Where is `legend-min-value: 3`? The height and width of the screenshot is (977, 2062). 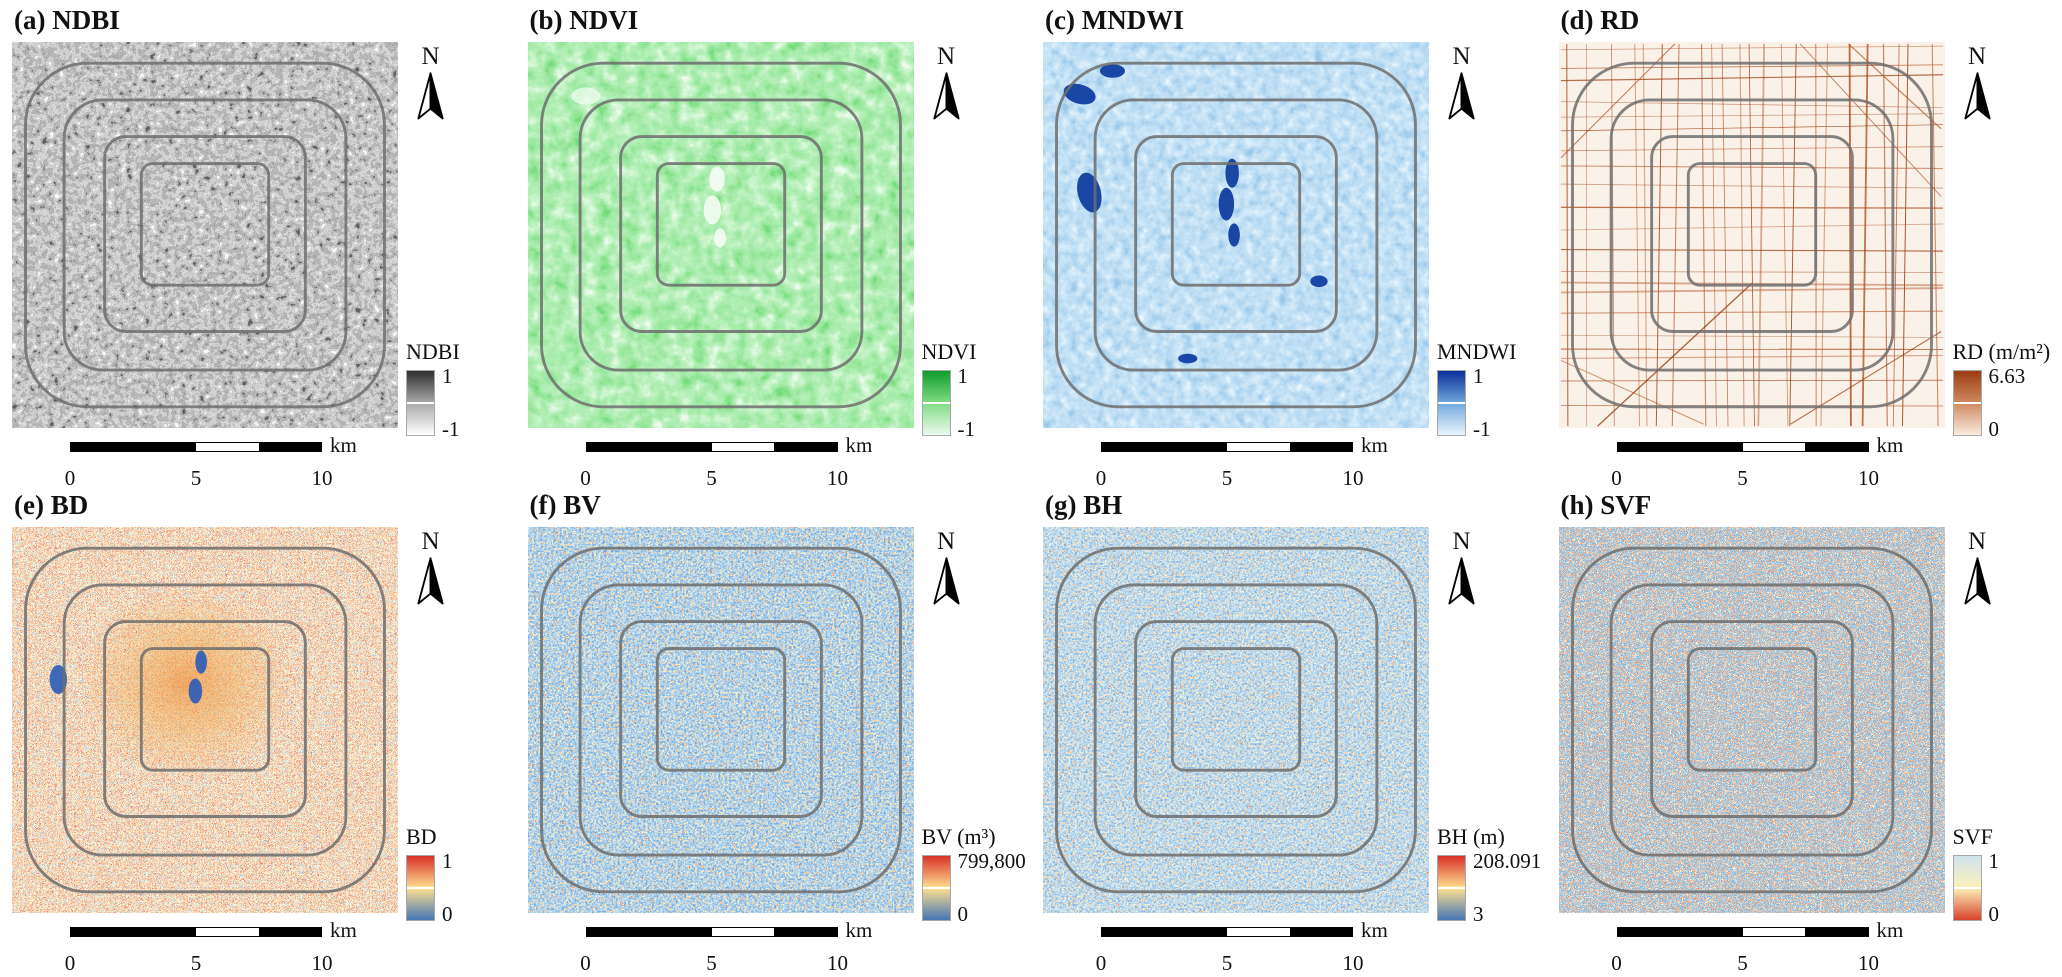
legend-min-value: 3 is located at coordinates (1507, 914).